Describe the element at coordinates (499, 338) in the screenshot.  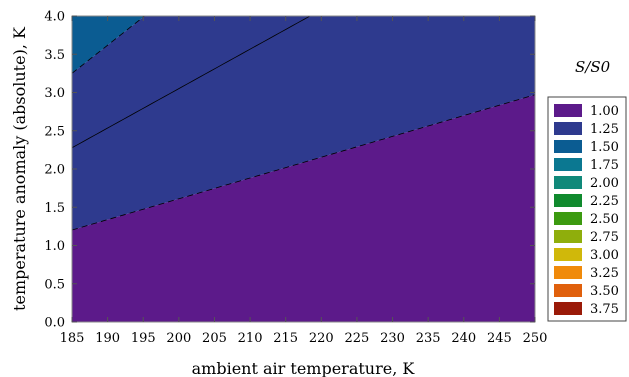
I see `x-tick-label: 245` at that location.